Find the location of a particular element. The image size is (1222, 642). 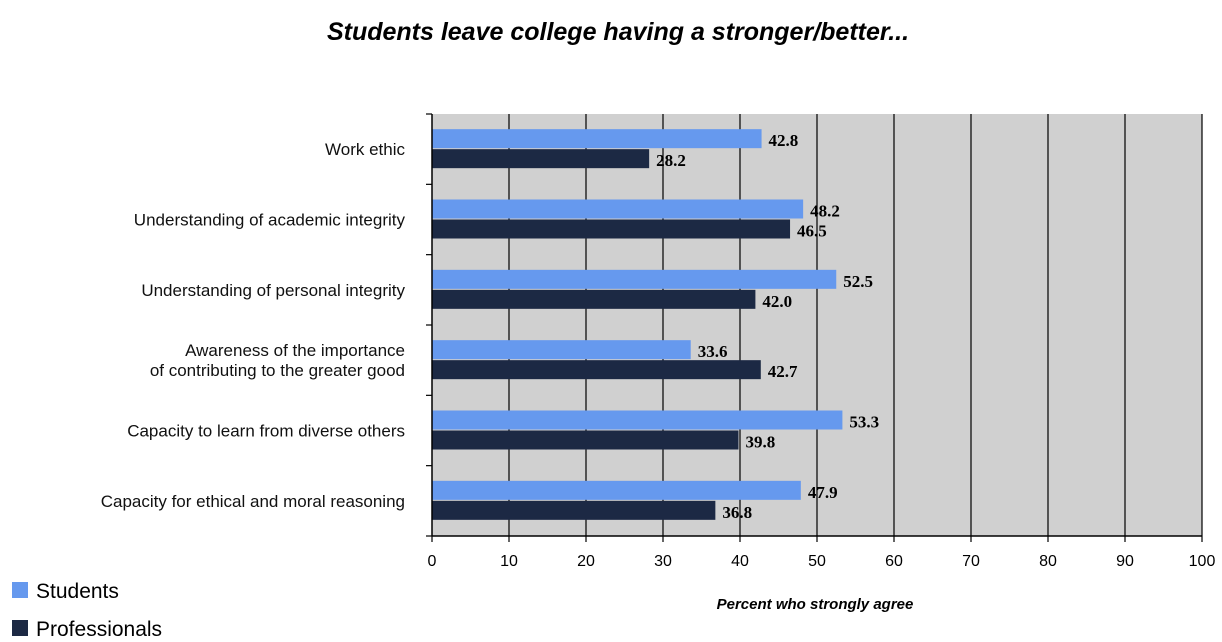

x-tick-label: 20 is located at coordinates (586, 561).